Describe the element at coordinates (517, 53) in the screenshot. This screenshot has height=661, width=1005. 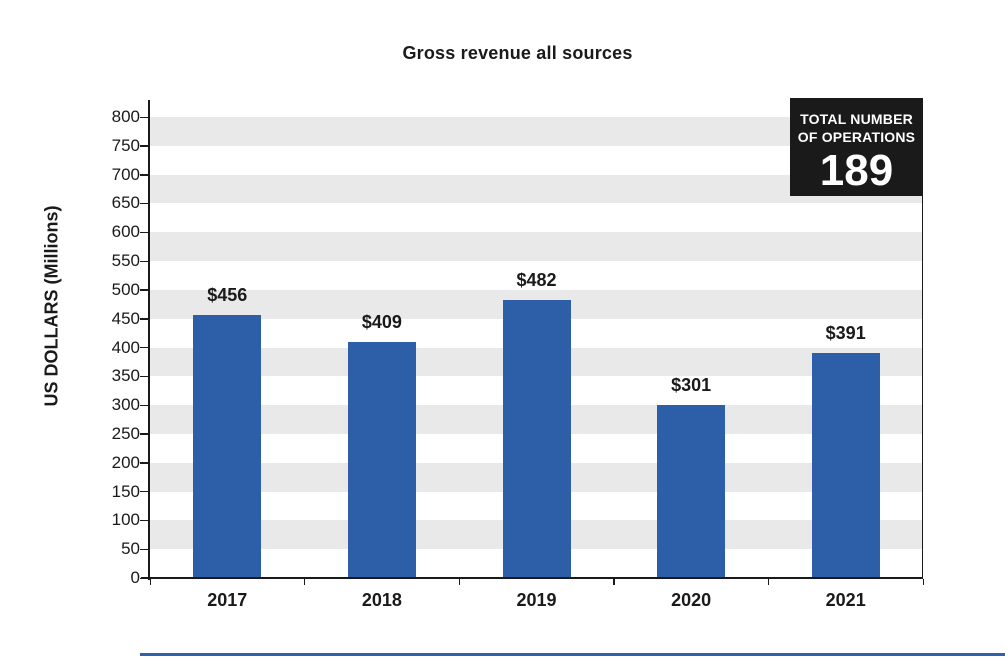
I see `chart-title: Gross revenue all sources` at that location.